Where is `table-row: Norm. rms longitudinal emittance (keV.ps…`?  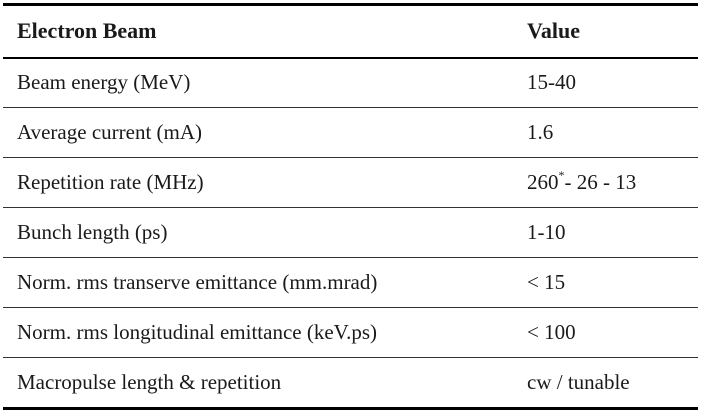 table-row: Norm. rms longitudinal emittance (keV.ps… is located at coordinates (350, 332).